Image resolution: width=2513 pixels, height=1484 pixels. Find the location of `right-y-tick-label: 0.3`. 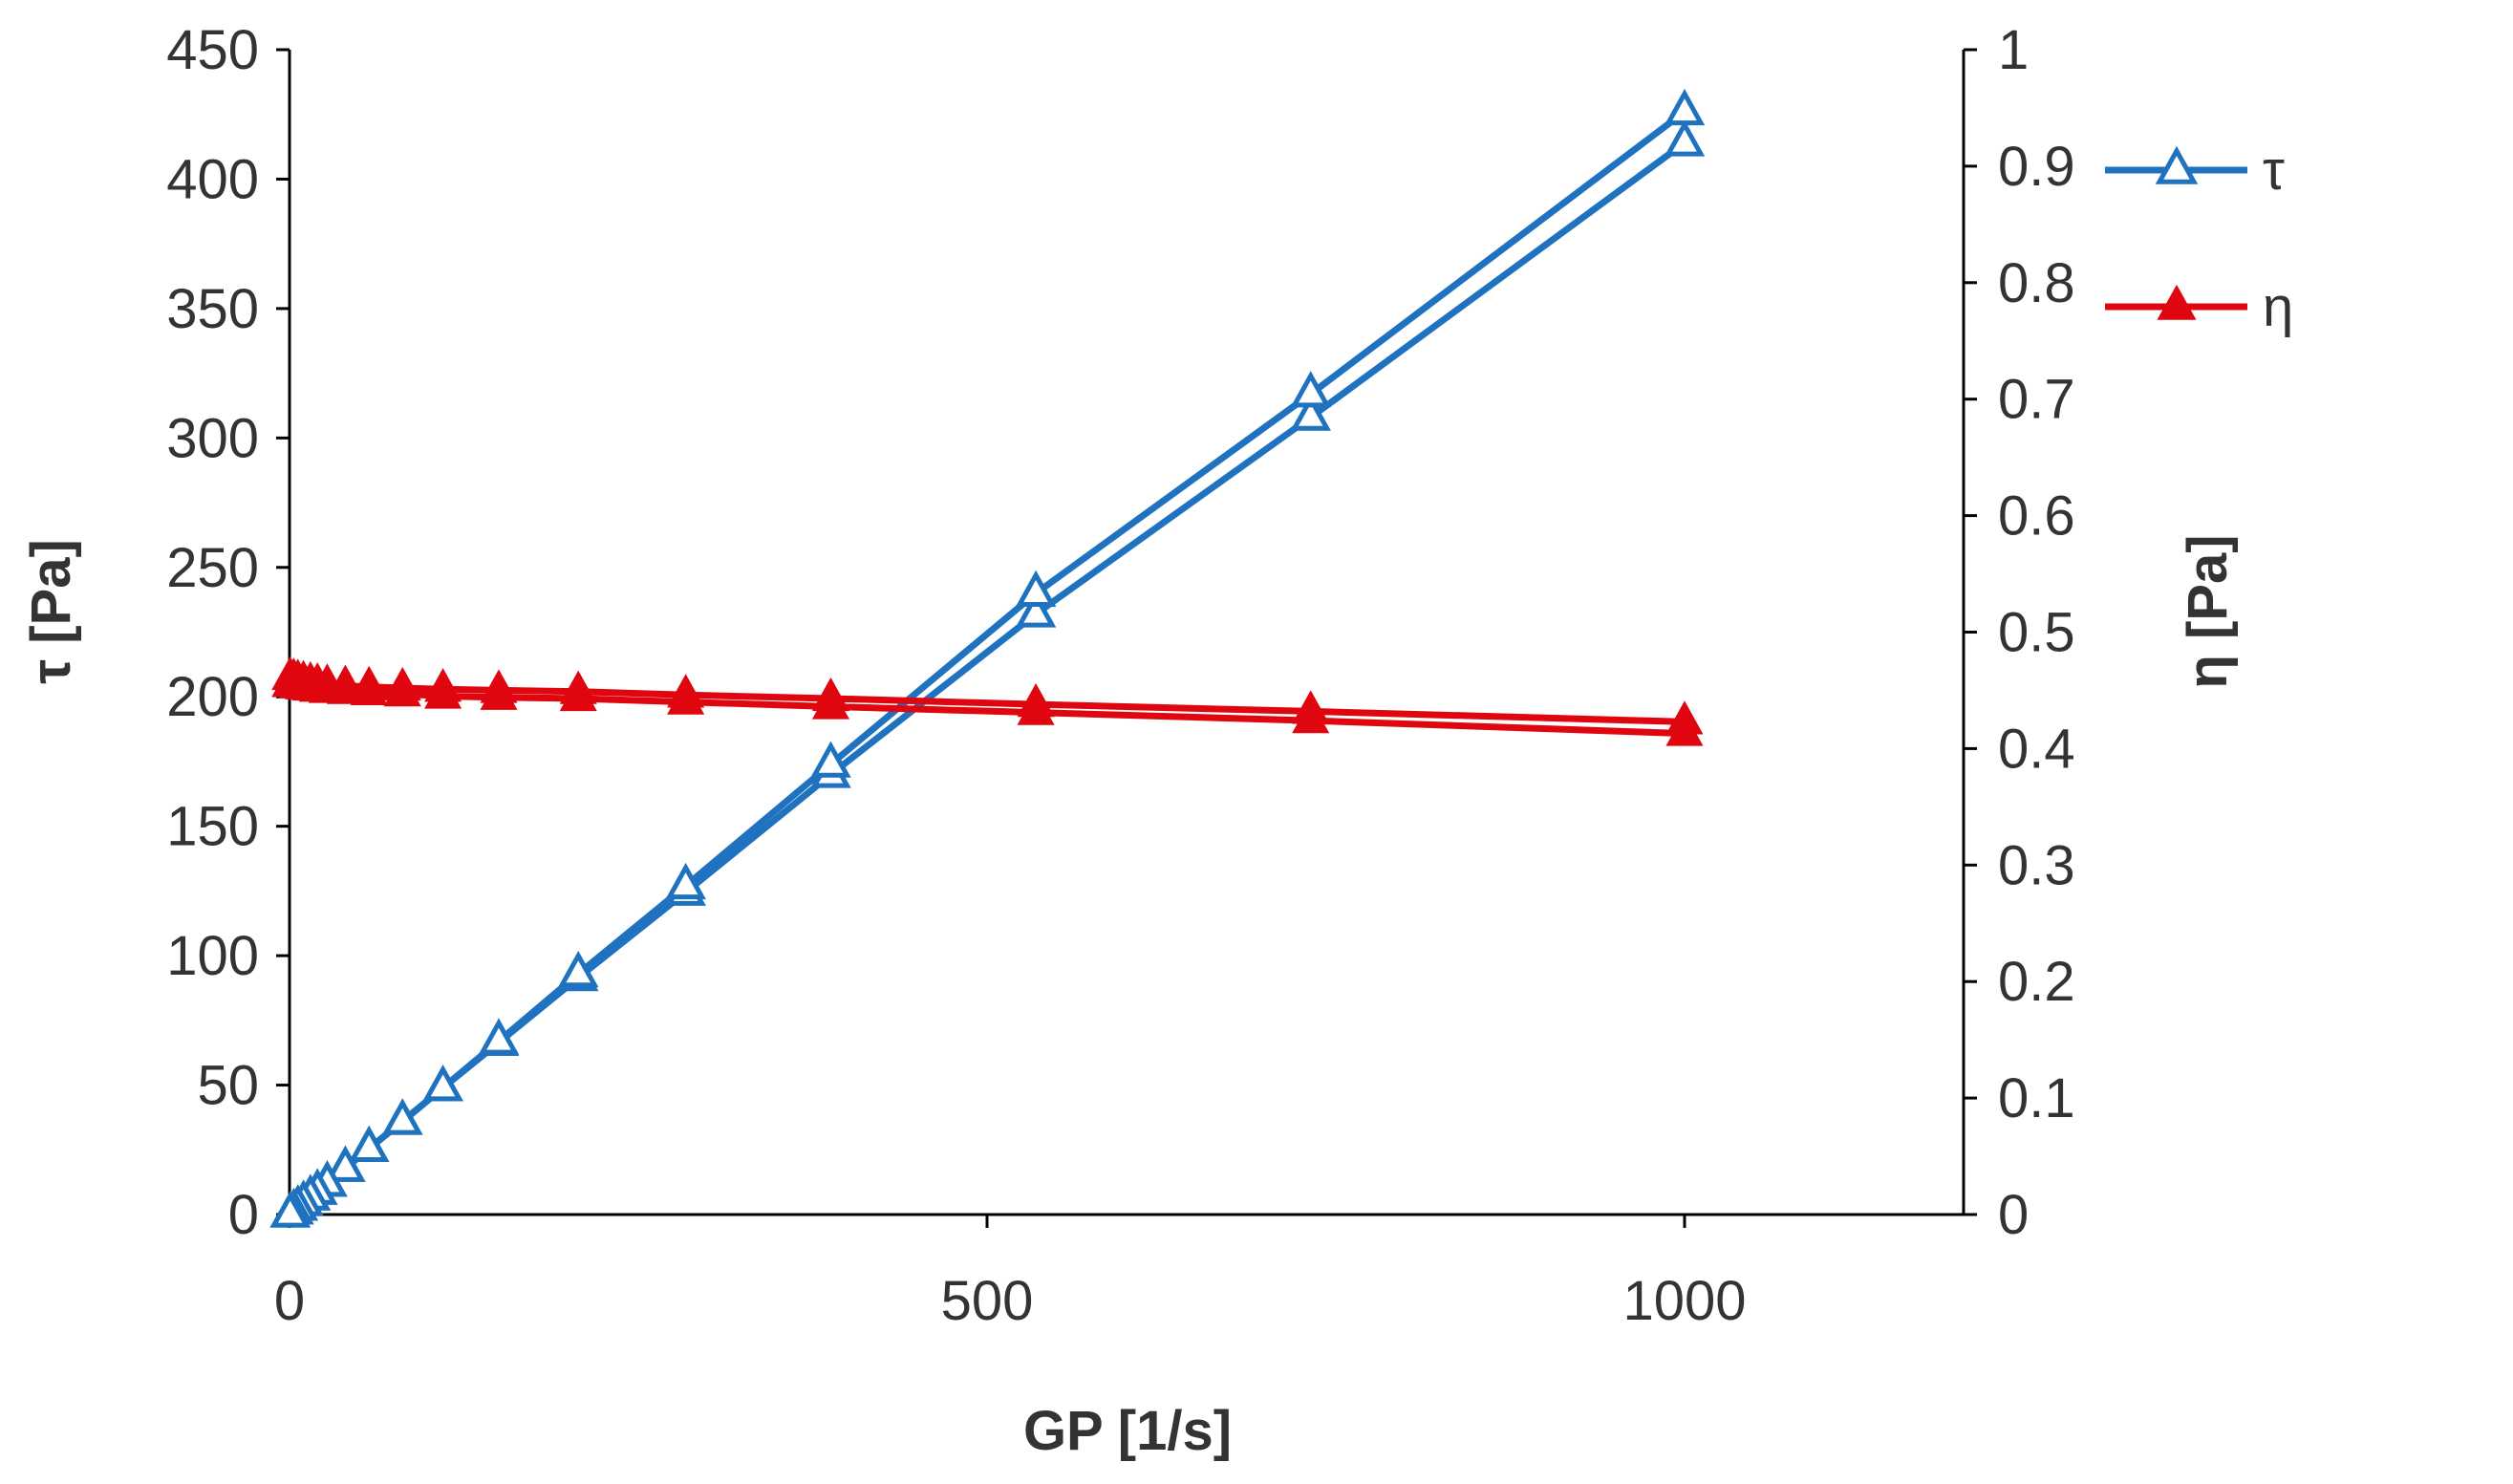

right-y-tick-label: 0.3 is located at coordinates (2036, 865).